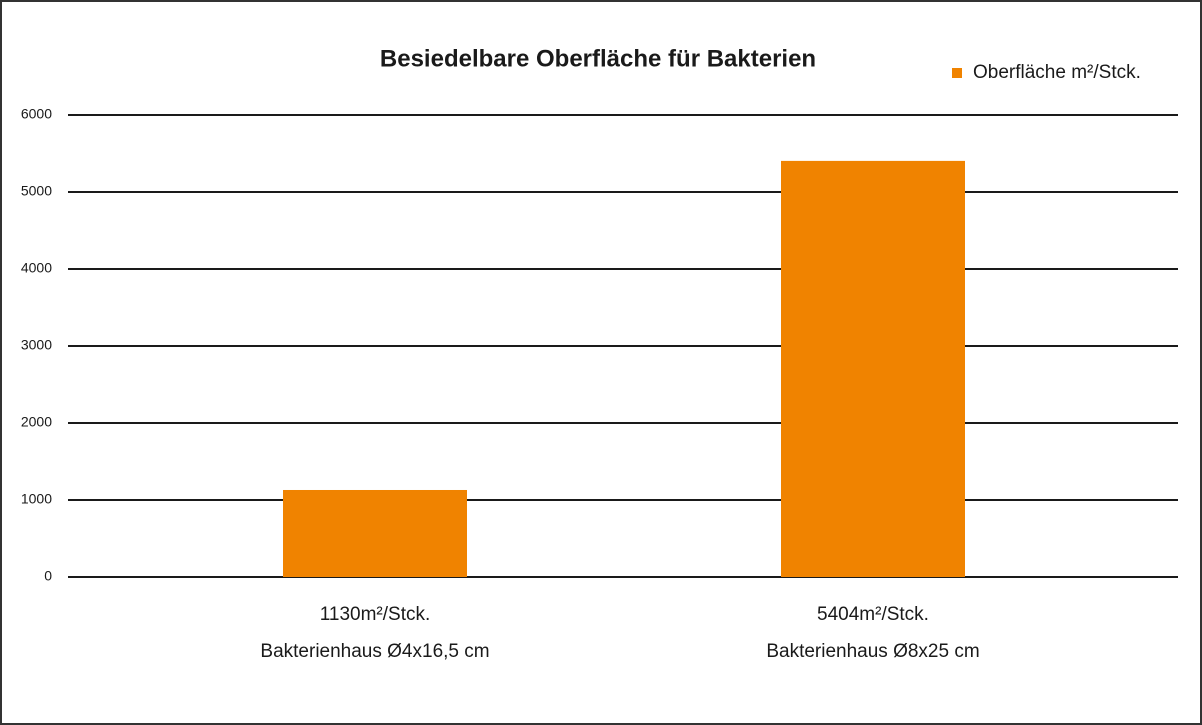 Image resolution: width=1202 pixels, height=725 pixels. I want to click on y-tick-label: 4000, so click(36, 268).